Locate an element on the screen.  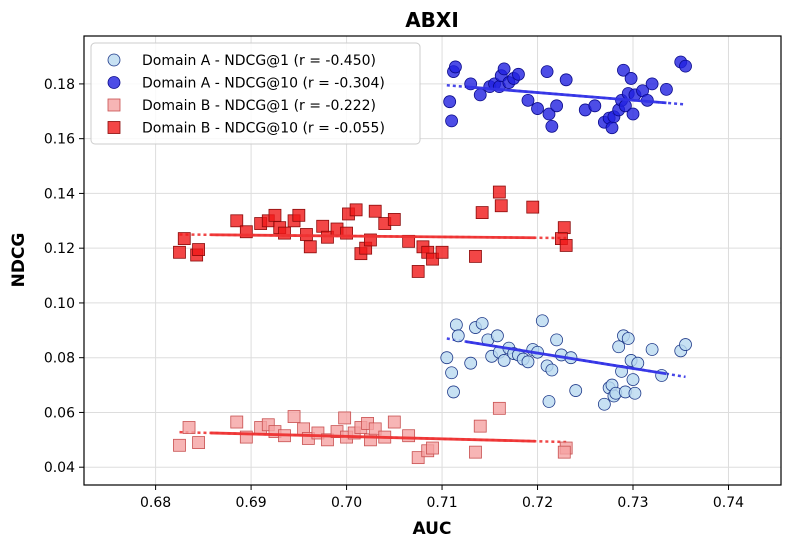
x-axis-ticks: 0.68 0.69 0.70 0.71 0.72 0.73 0.74 is located at coordinates (442, 498).